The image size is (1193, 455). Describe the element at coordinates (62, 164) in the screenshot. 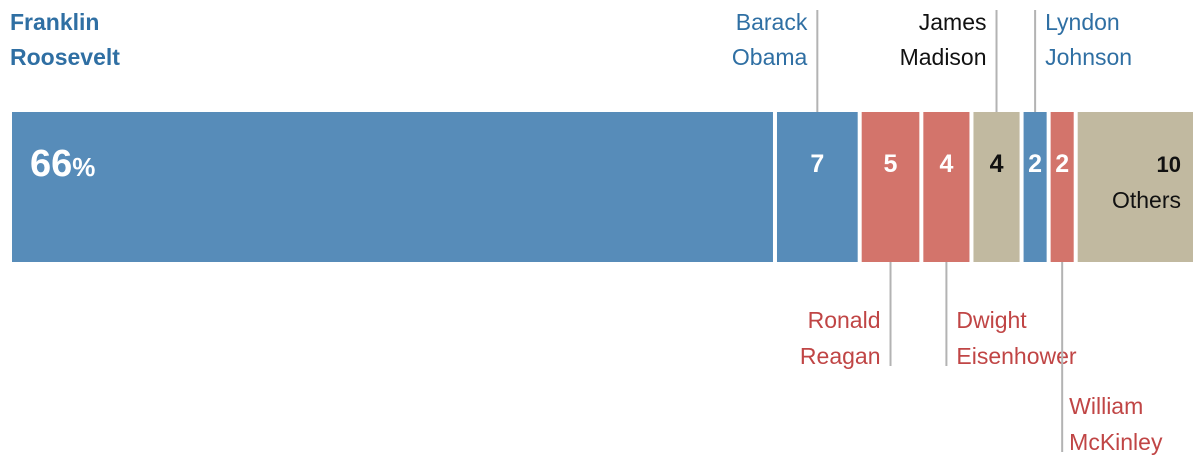

I see `value-label-franklin-roosevelt: 66%` at that location.